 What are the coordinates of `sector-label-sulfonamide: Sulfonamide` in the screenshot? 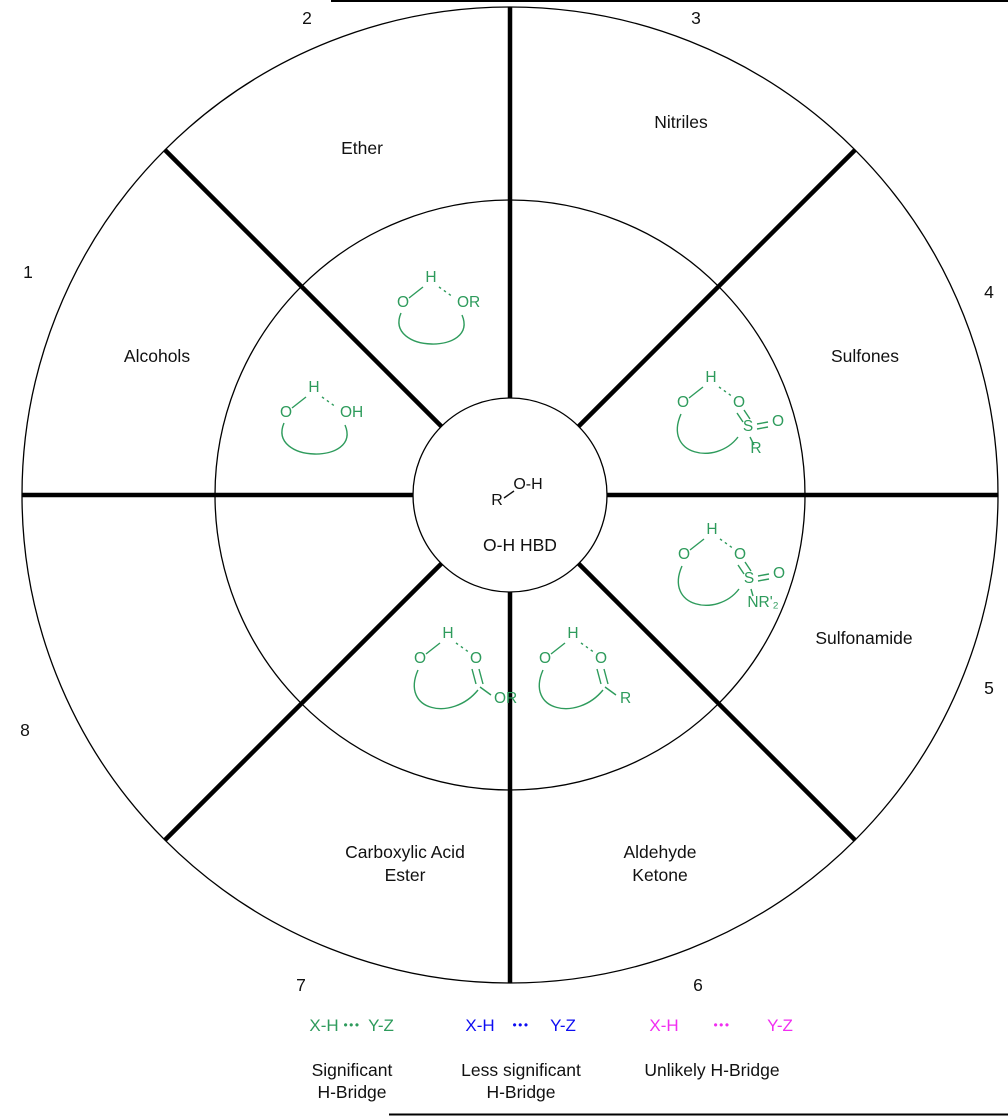 It's located at (863, 638).